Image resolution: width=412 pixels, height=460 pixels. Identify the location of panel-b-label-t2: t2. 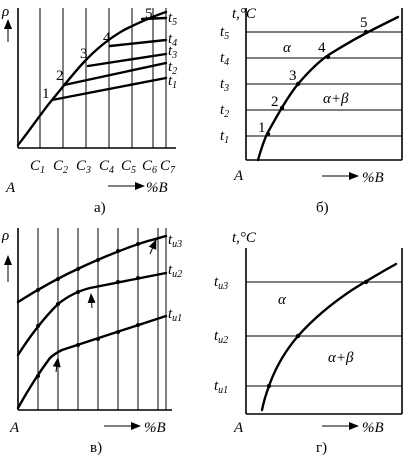
(224, 111).